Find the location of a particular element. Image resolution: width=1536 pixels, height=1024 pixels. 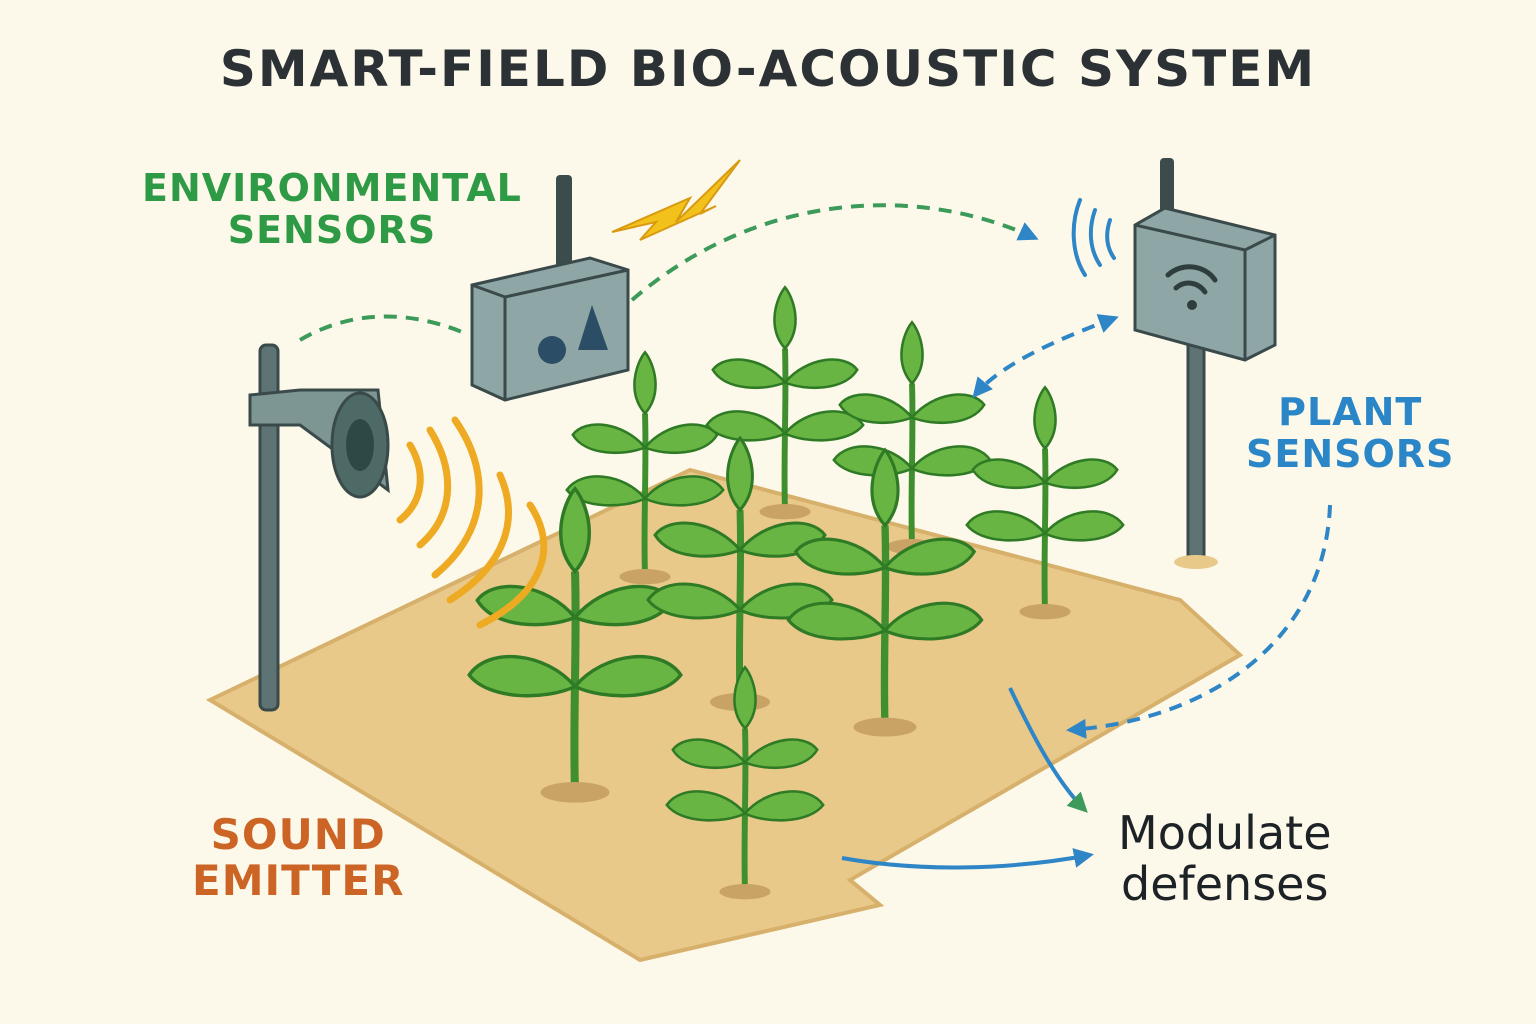

sensor-box-icon is located at coordinates (550, 288).